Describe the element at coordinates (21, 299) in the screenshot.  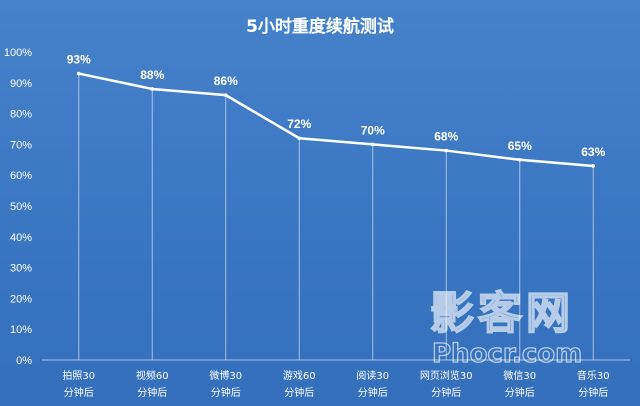
I see `y-tick-label: 20%` at that location.